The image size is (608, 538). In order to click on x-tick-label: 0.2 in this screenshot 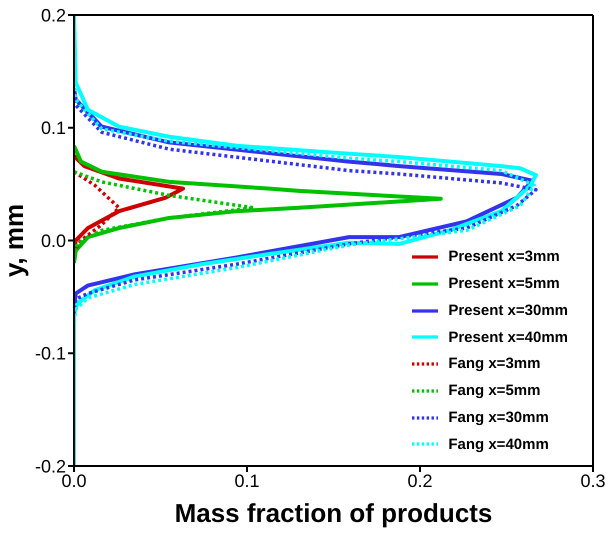, I will do `click(420, 480)`.